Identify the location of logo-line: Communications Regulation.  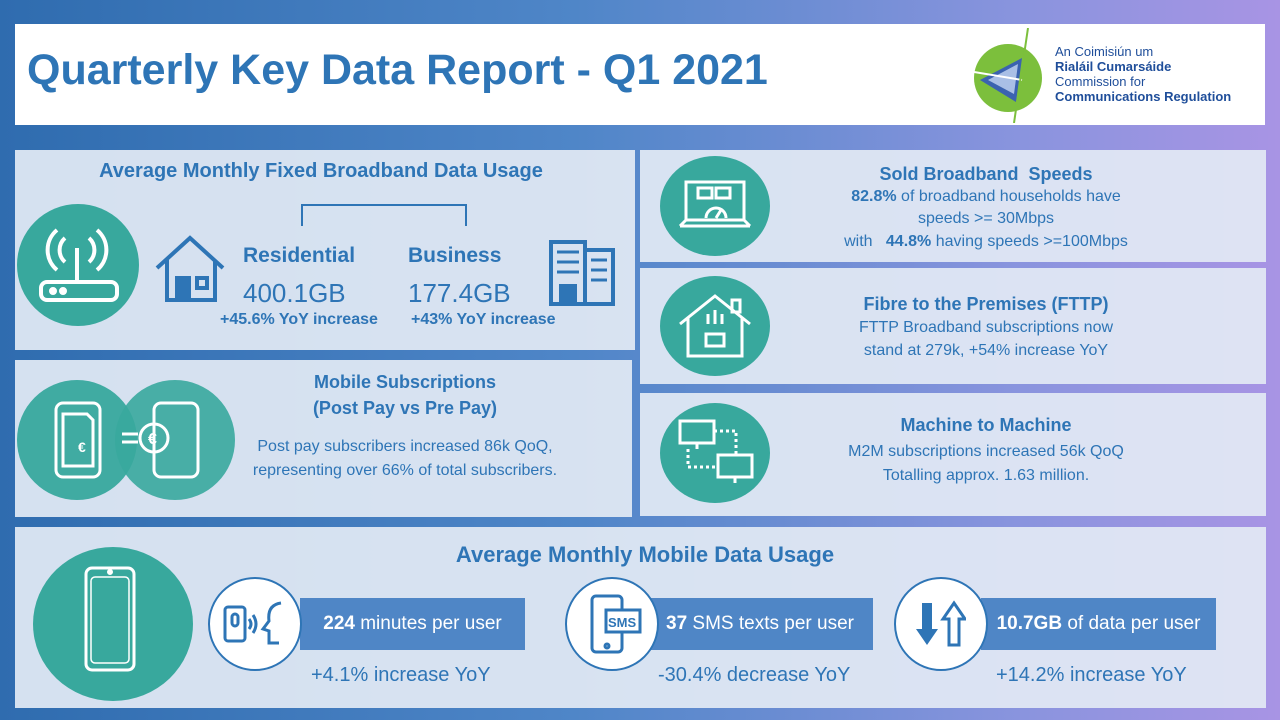
(1143, 96).